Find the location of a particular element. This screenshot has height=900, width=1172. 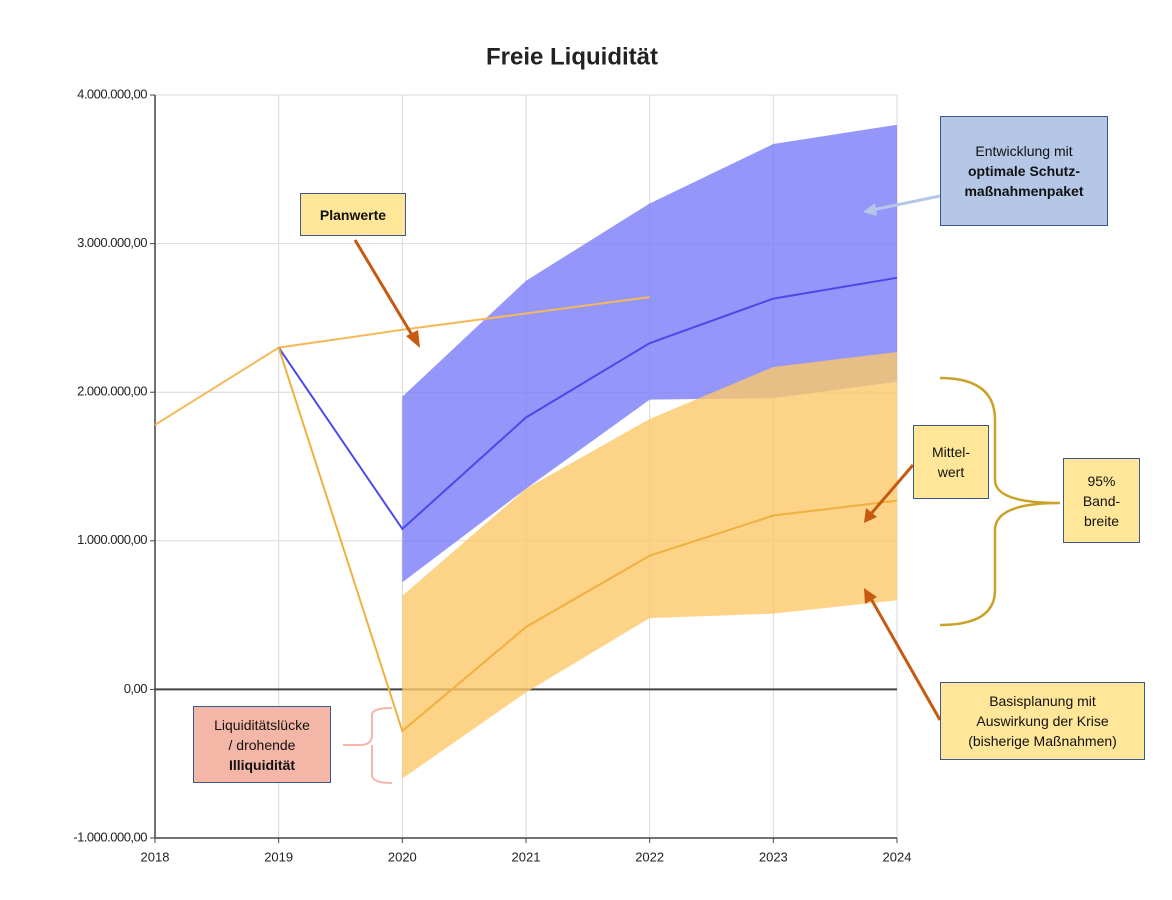

annotation-text: / drohende is located at coordinates (262, 744).